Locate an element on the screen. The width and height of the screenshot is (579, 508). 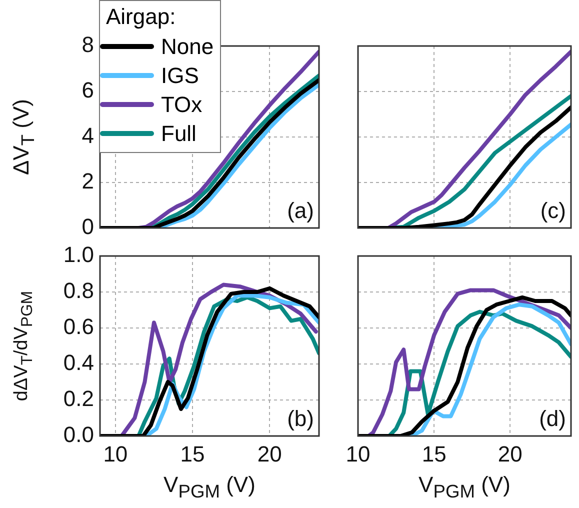
y-tick-label: 0 is located at coordinates (88, 227).